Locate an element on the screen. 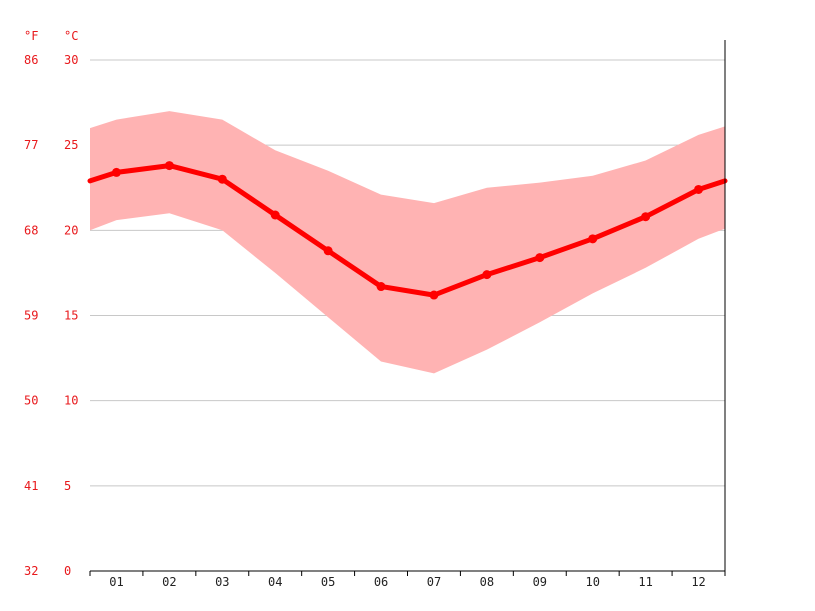 The width and height of the screenshot is (815, 611). celsius-tick-0: 0 is located at coordinates (67, 571).